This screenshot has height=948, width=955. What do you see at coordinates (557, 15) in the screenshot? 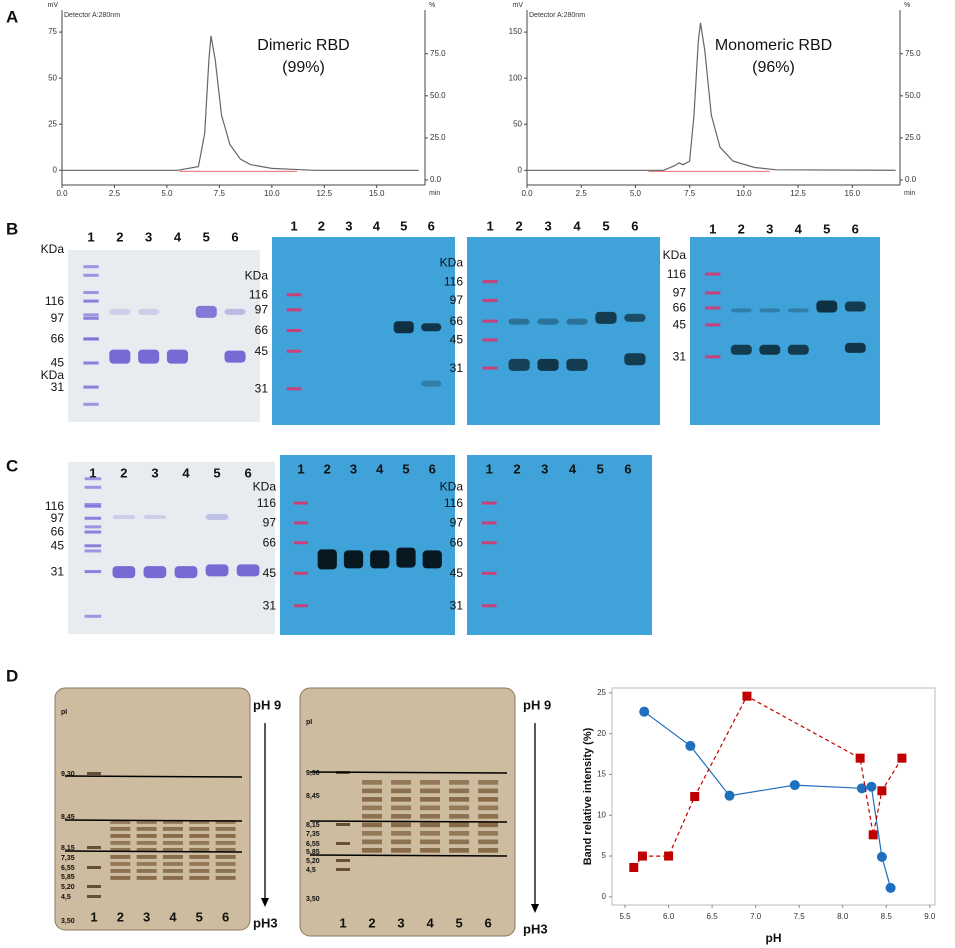
I see `detector-label: Detector A:280nm` at bounding box center [557, 15].